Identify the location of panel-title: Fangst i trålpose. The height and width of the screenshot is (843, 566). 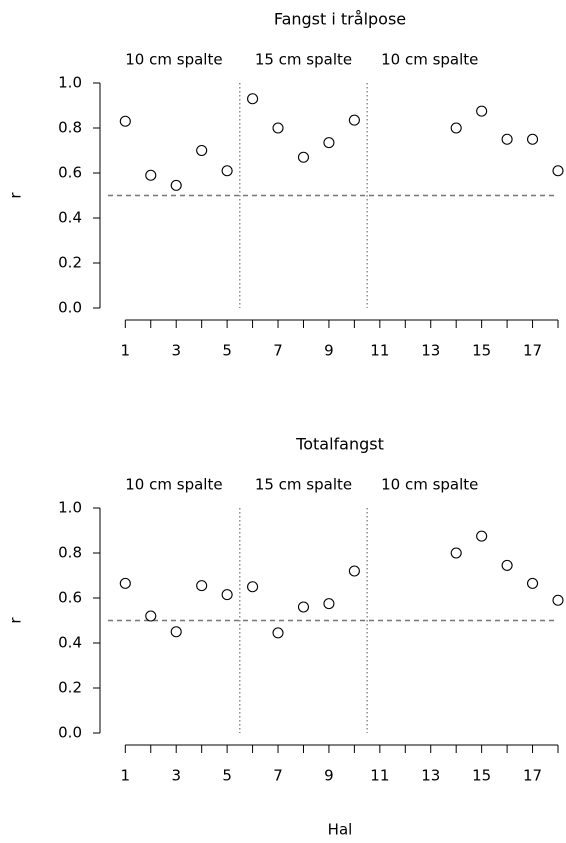
(340, 19).